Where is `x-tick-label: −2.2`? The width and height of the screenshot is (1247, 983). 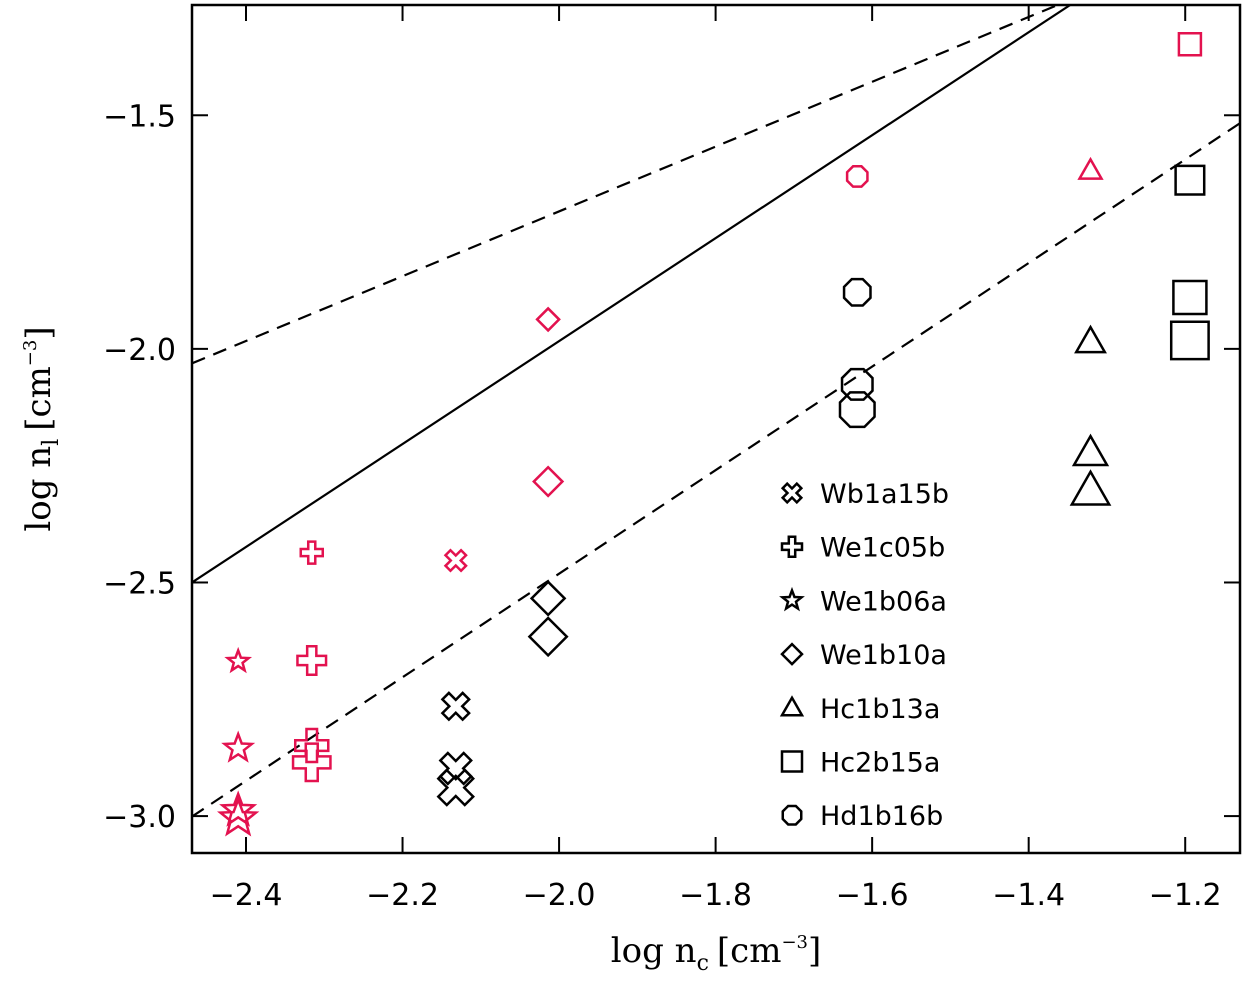 x-tick-label: −2.2 is located at coordinates (402, 895).